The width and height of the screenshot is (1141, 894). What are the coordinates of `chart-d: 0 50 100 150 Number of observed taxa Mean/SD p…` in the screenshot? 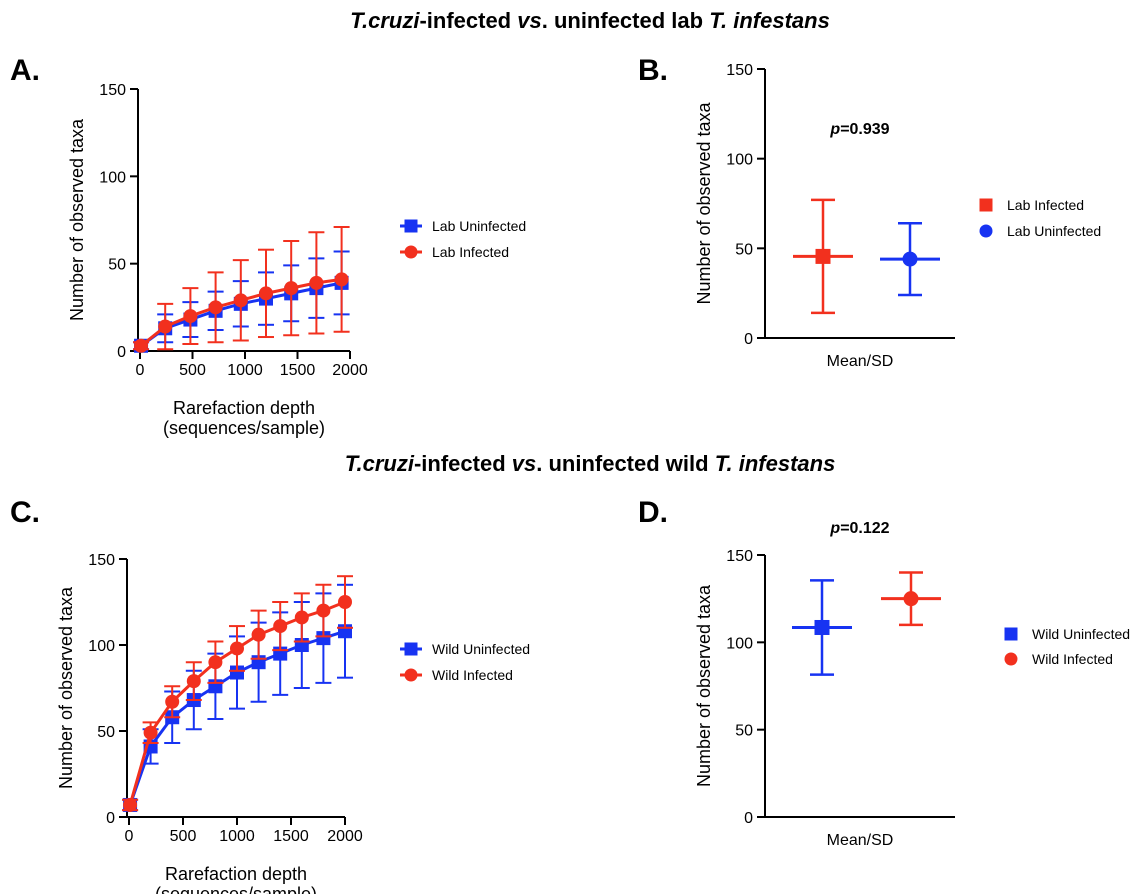 It's located at (912, 684).